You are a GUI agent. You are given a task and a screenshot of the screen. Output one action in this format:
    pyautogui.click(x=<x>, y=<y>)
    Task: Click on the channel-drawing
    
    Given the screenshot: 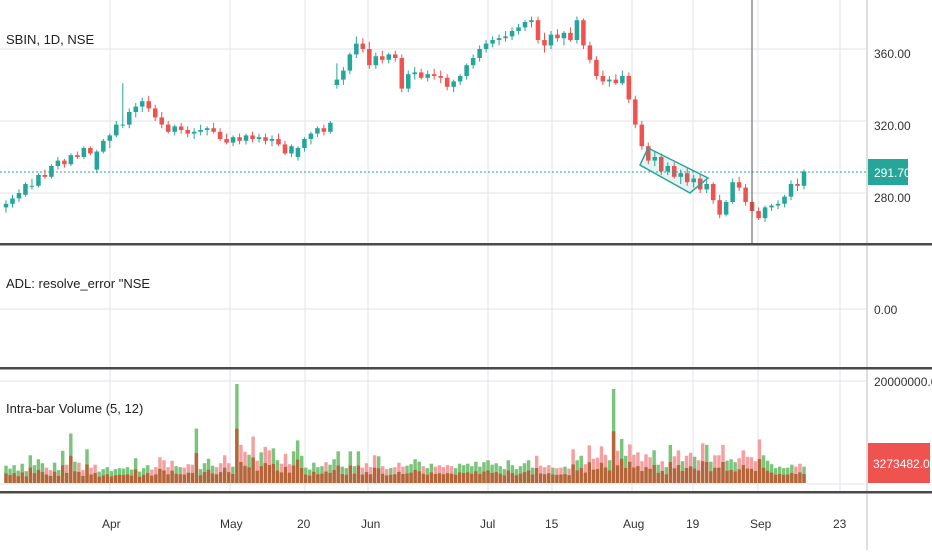 What is the action you would take?
    pyautogui.click(x=674, y=170)
    